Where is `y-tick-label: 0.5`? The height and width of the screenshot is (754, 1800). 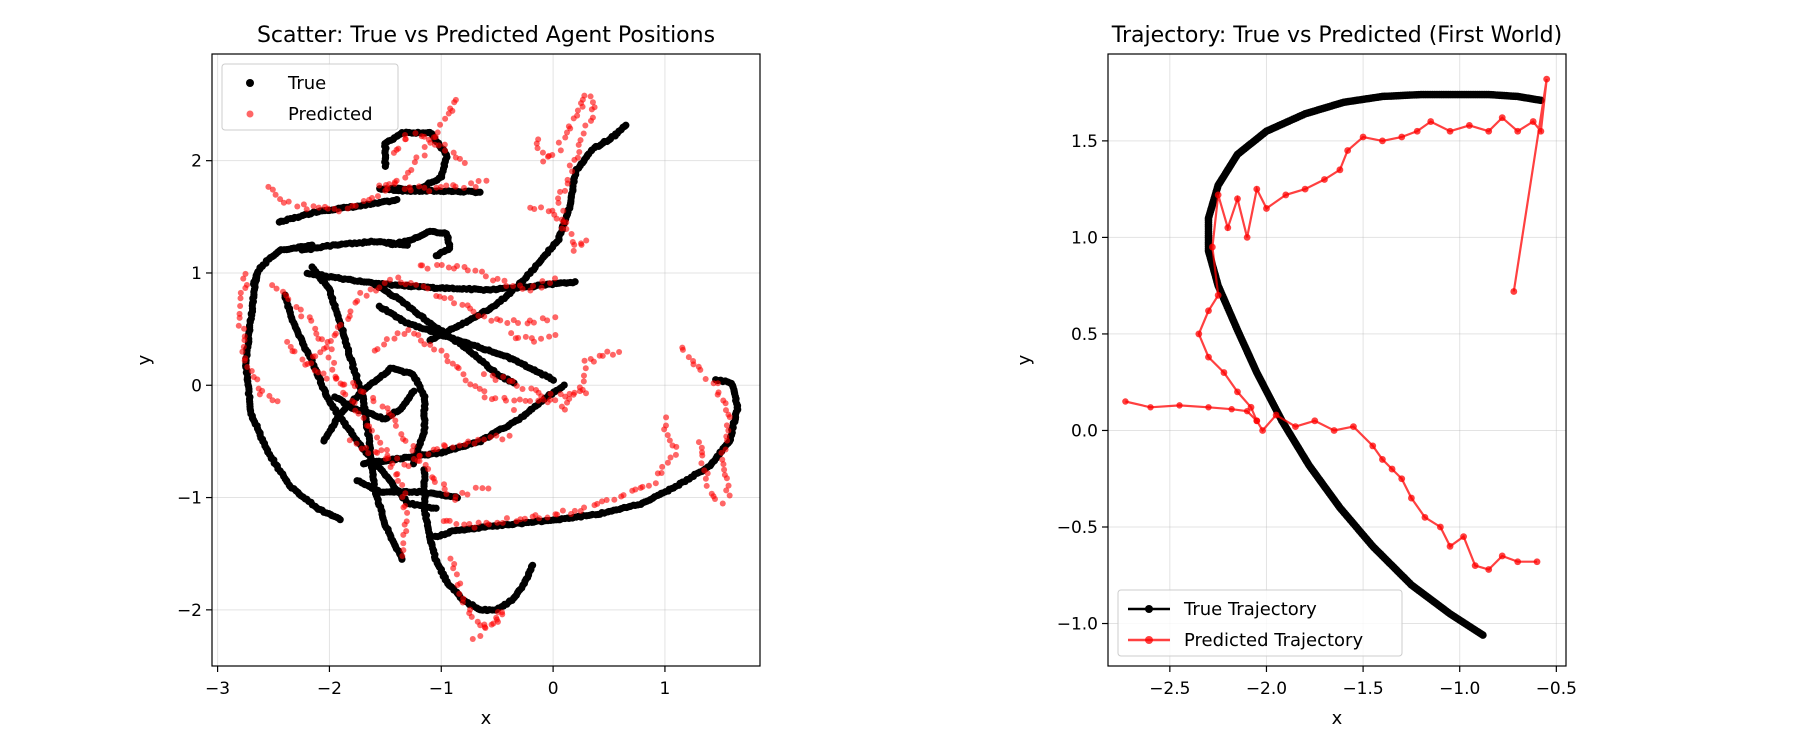 y-tick-label: 0.5 is located at coordinates (1084, 335).